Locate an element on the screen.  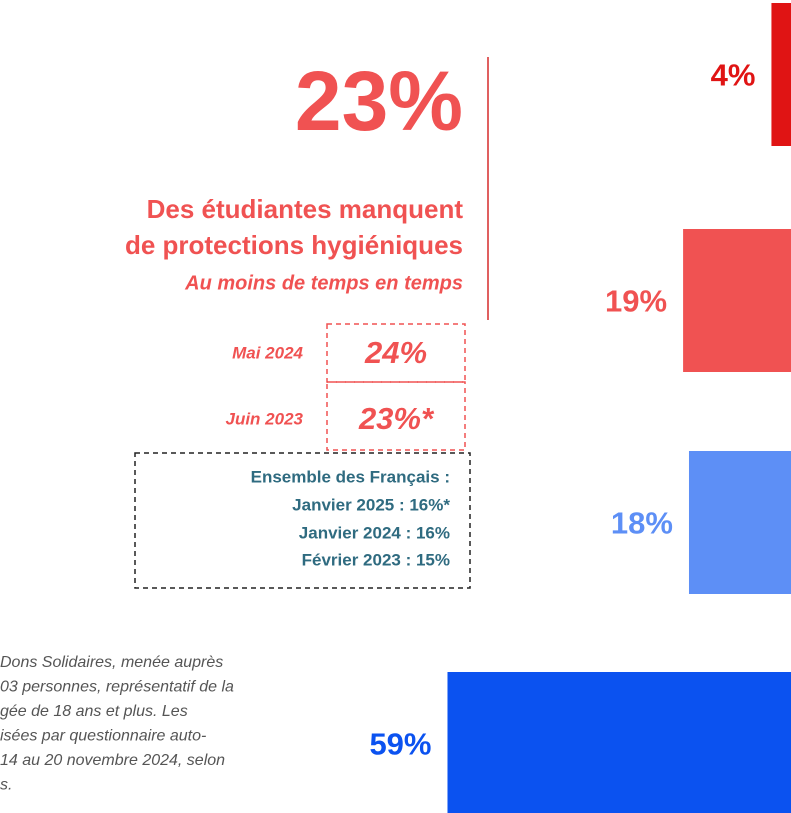
value-label: 59% is located at coordinates (400, 744).